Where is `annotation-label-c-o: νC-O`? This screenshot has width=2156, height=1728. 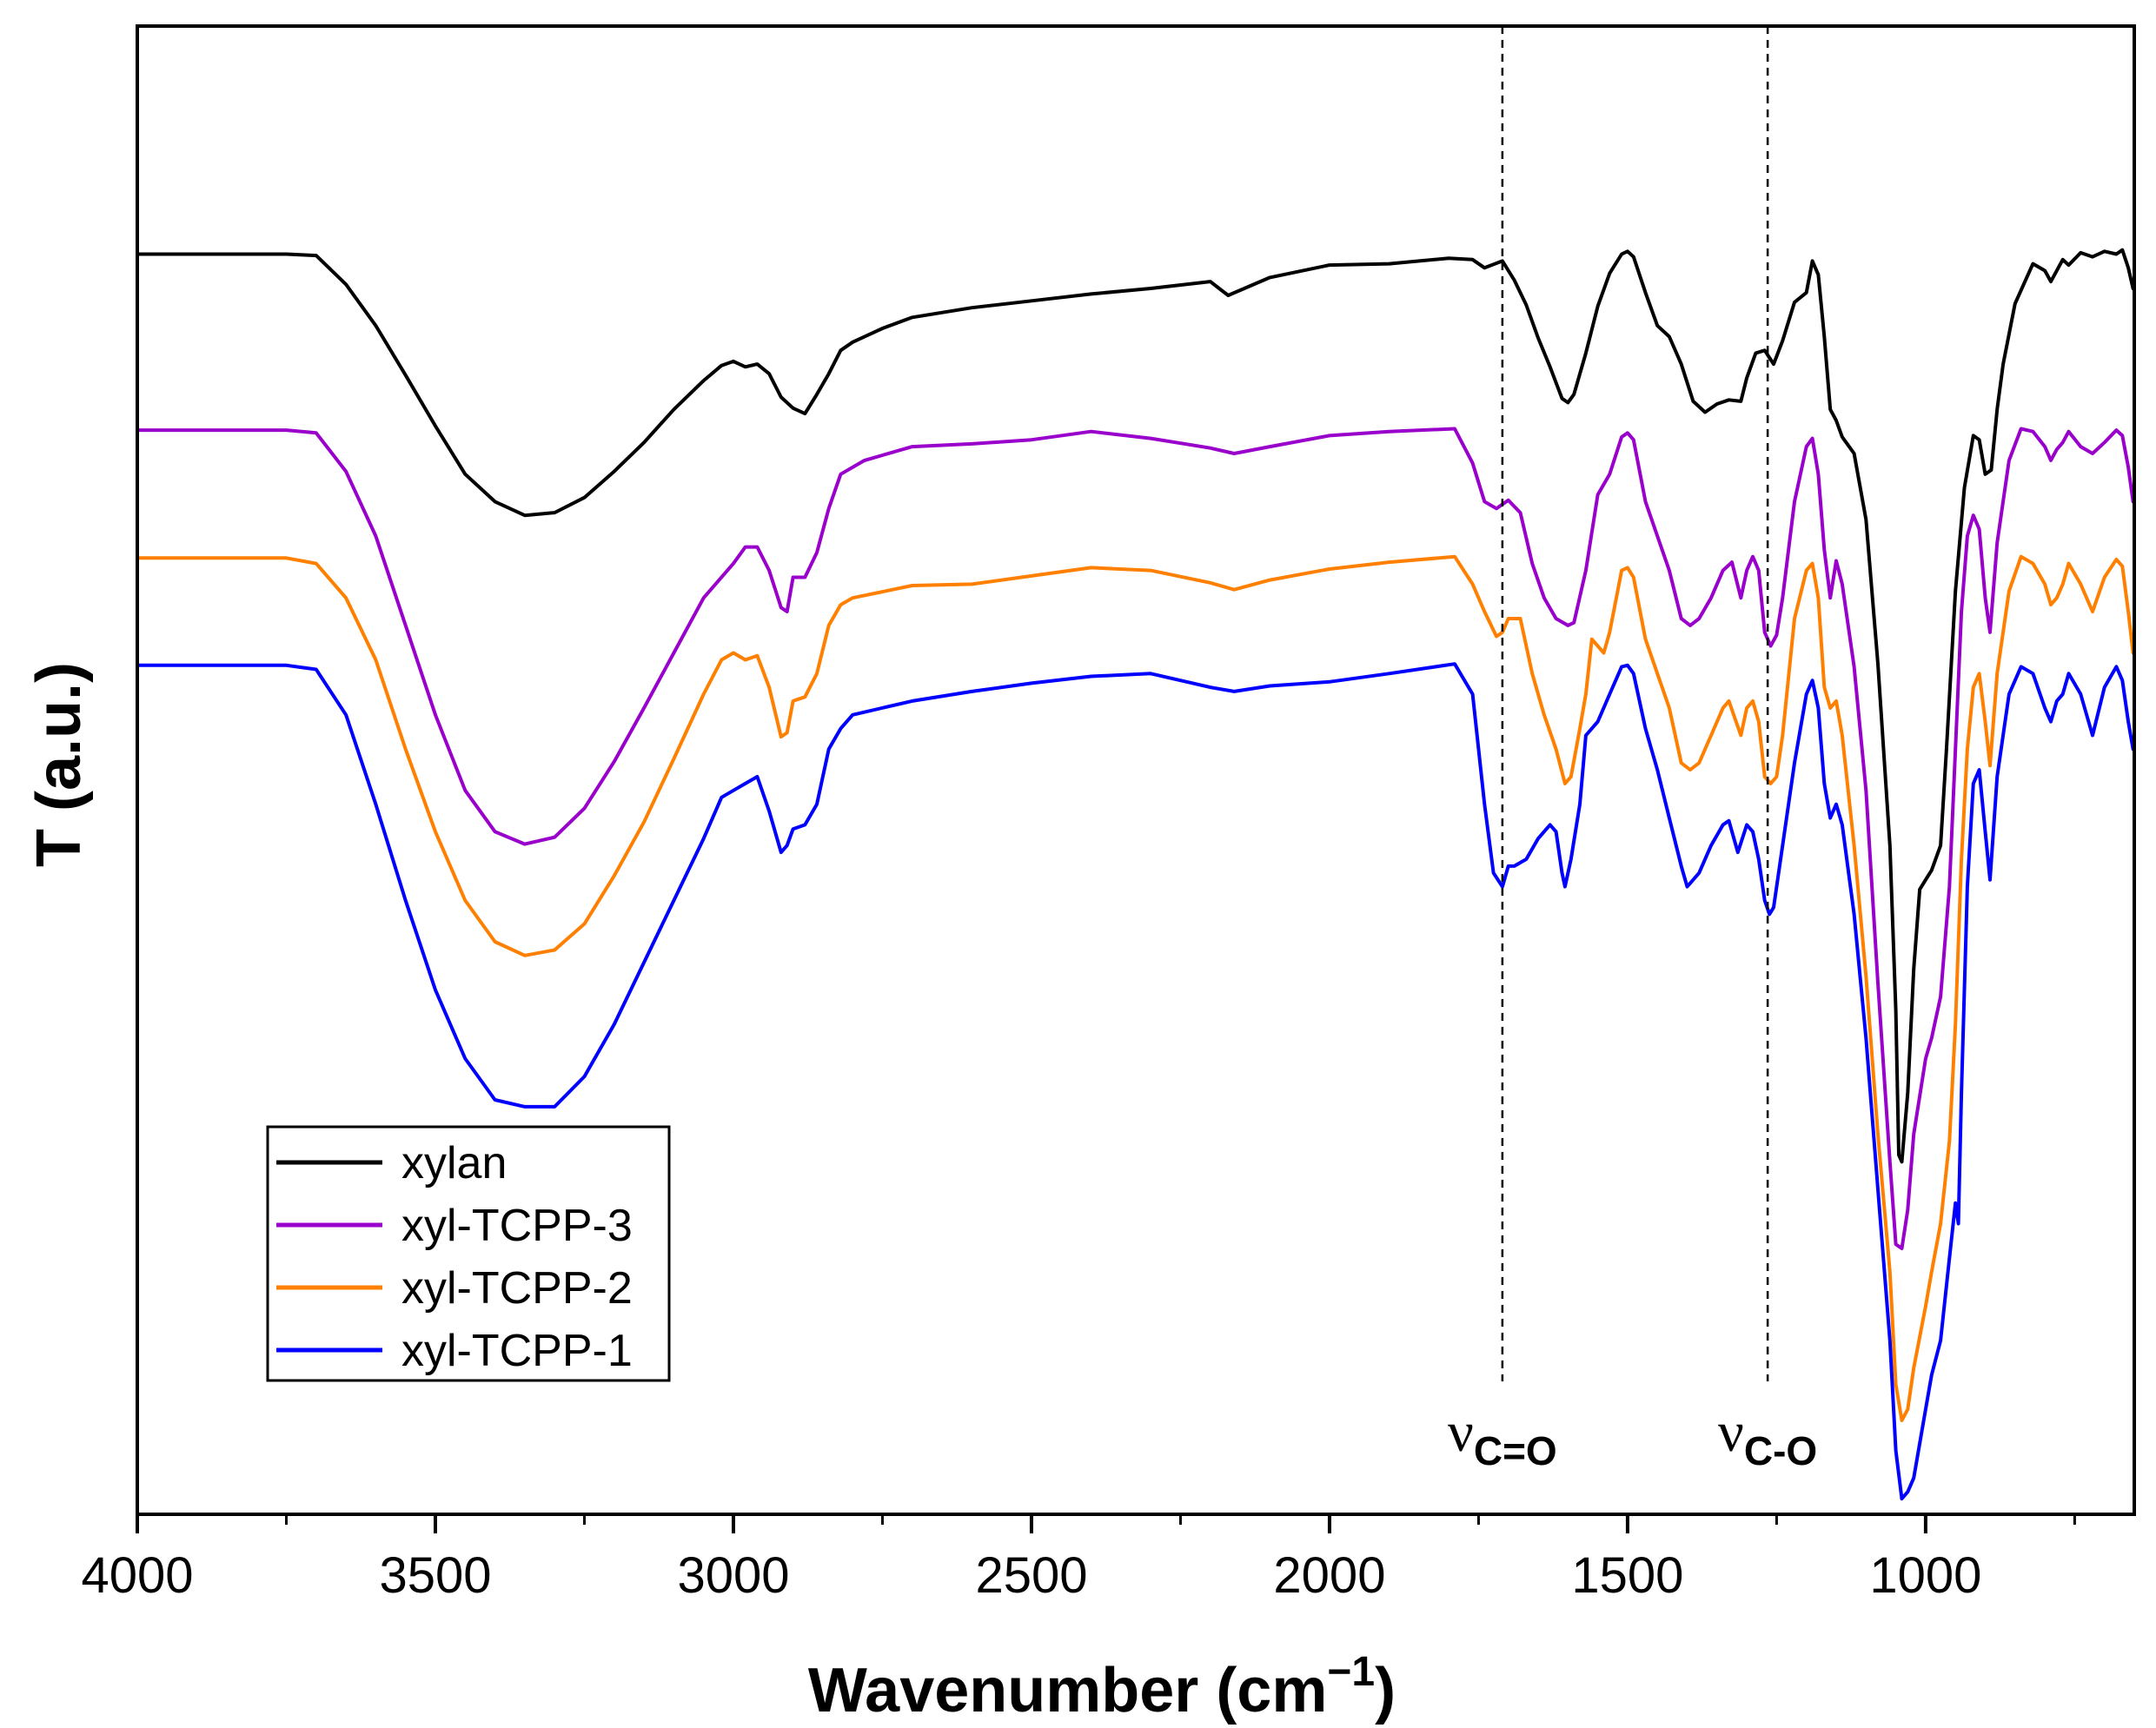 annotation-label-c-o: νC-O is located at coordinates (1767, 1436).